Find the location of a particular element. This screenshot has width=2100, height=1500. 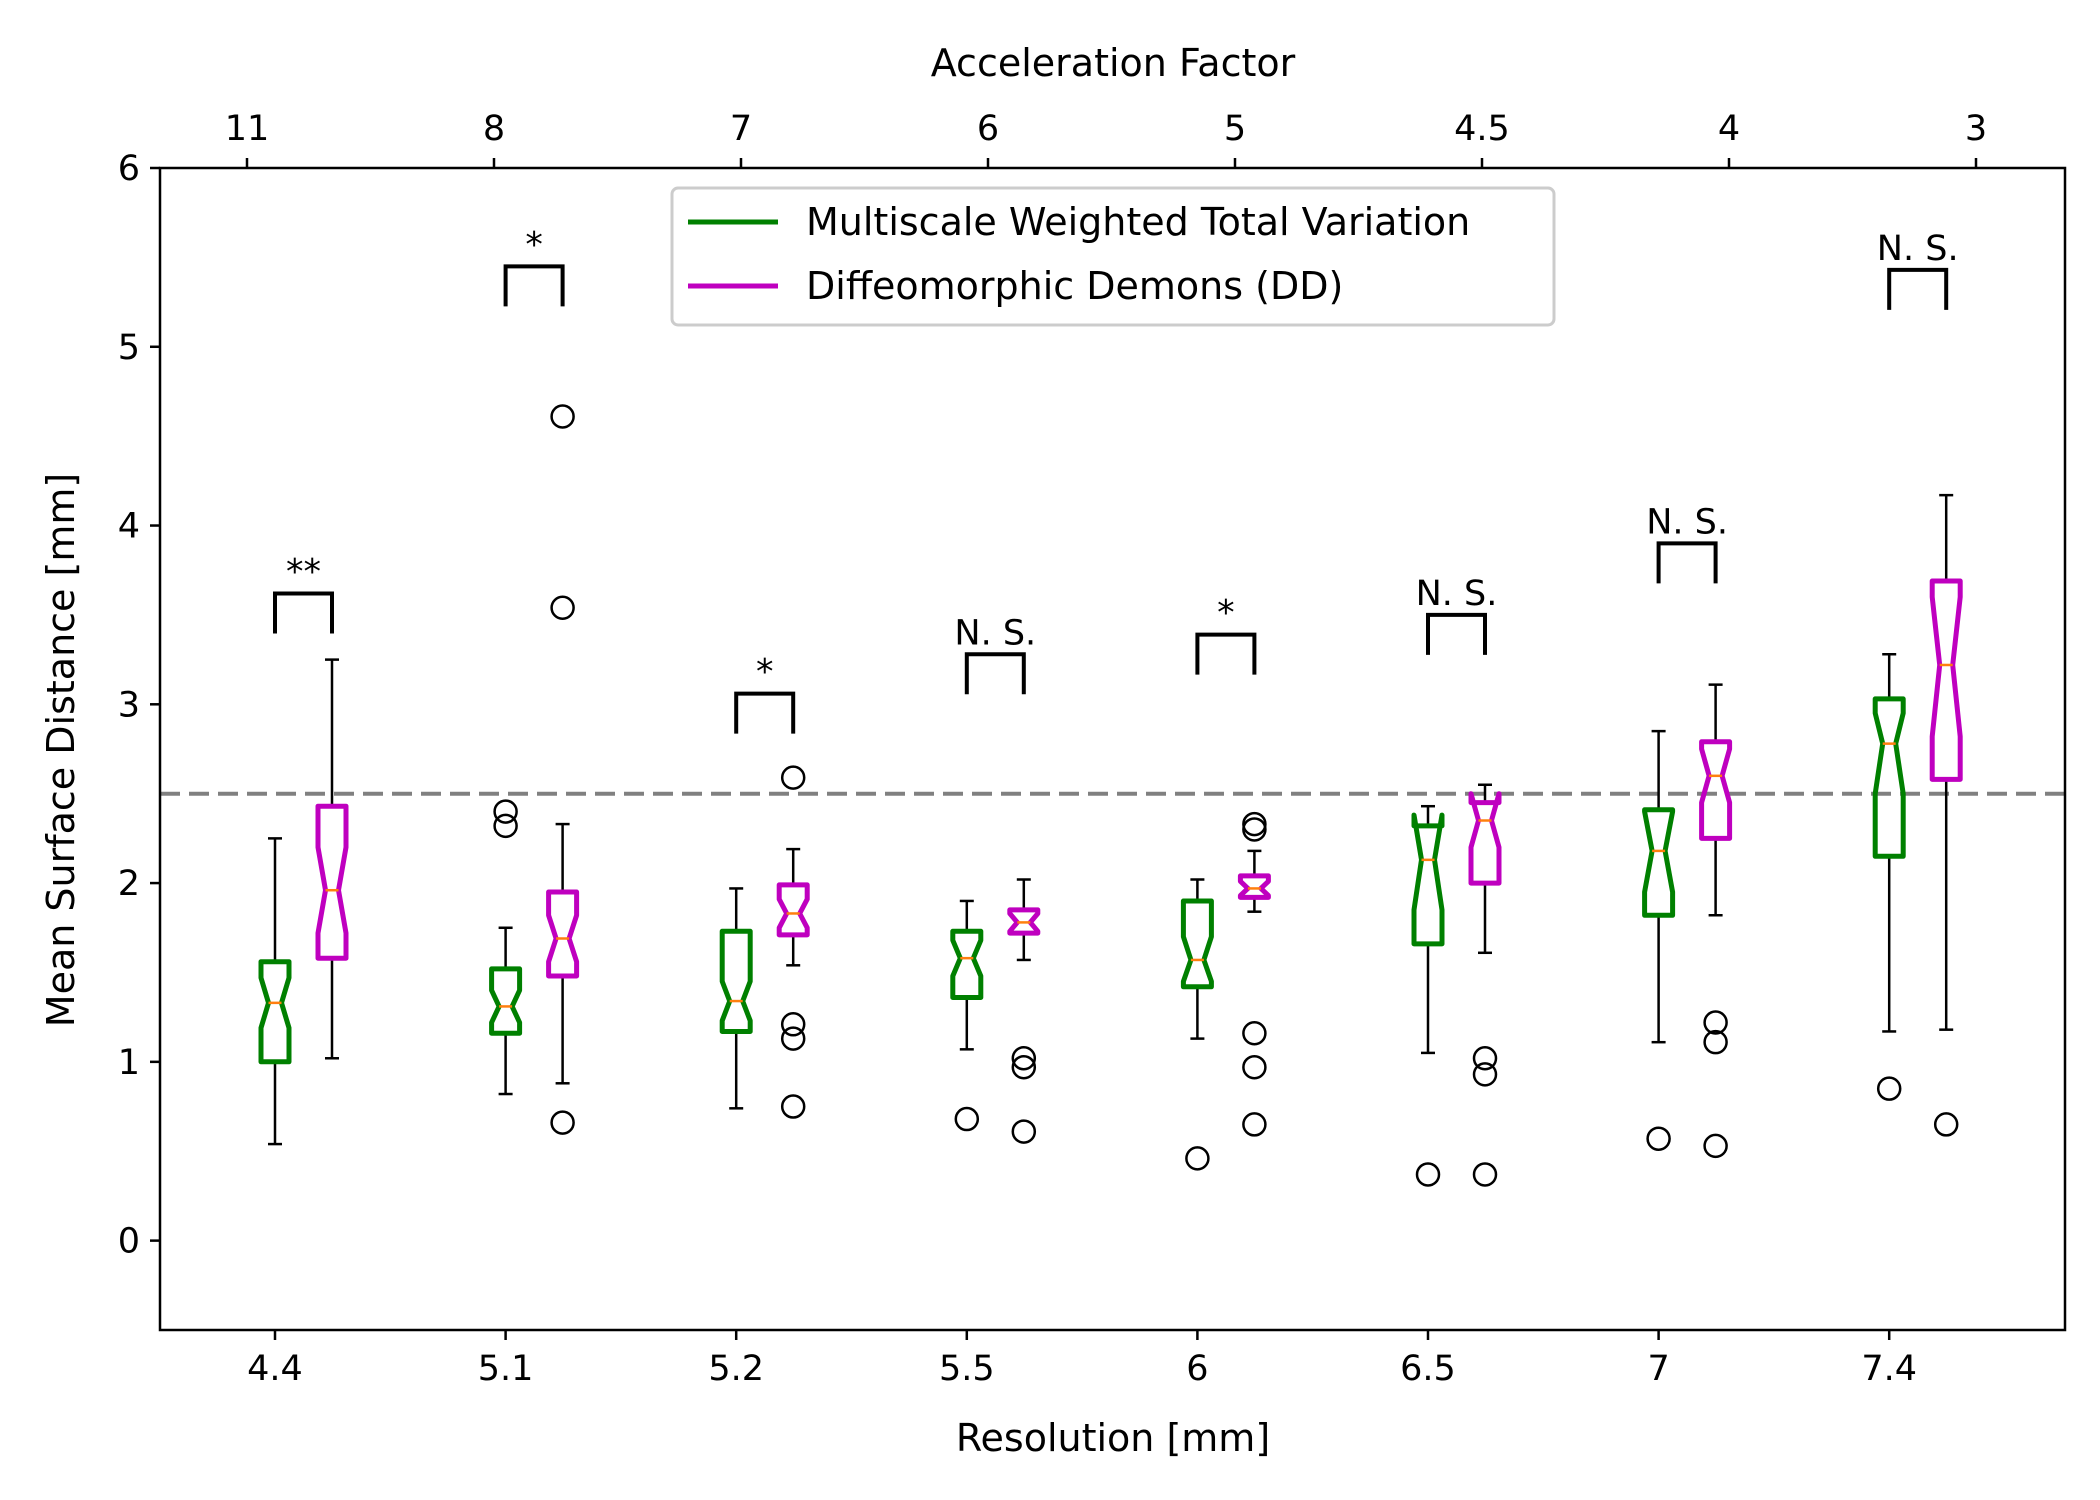

top-tick-label: 4 is located at coordinates (1729, 129).